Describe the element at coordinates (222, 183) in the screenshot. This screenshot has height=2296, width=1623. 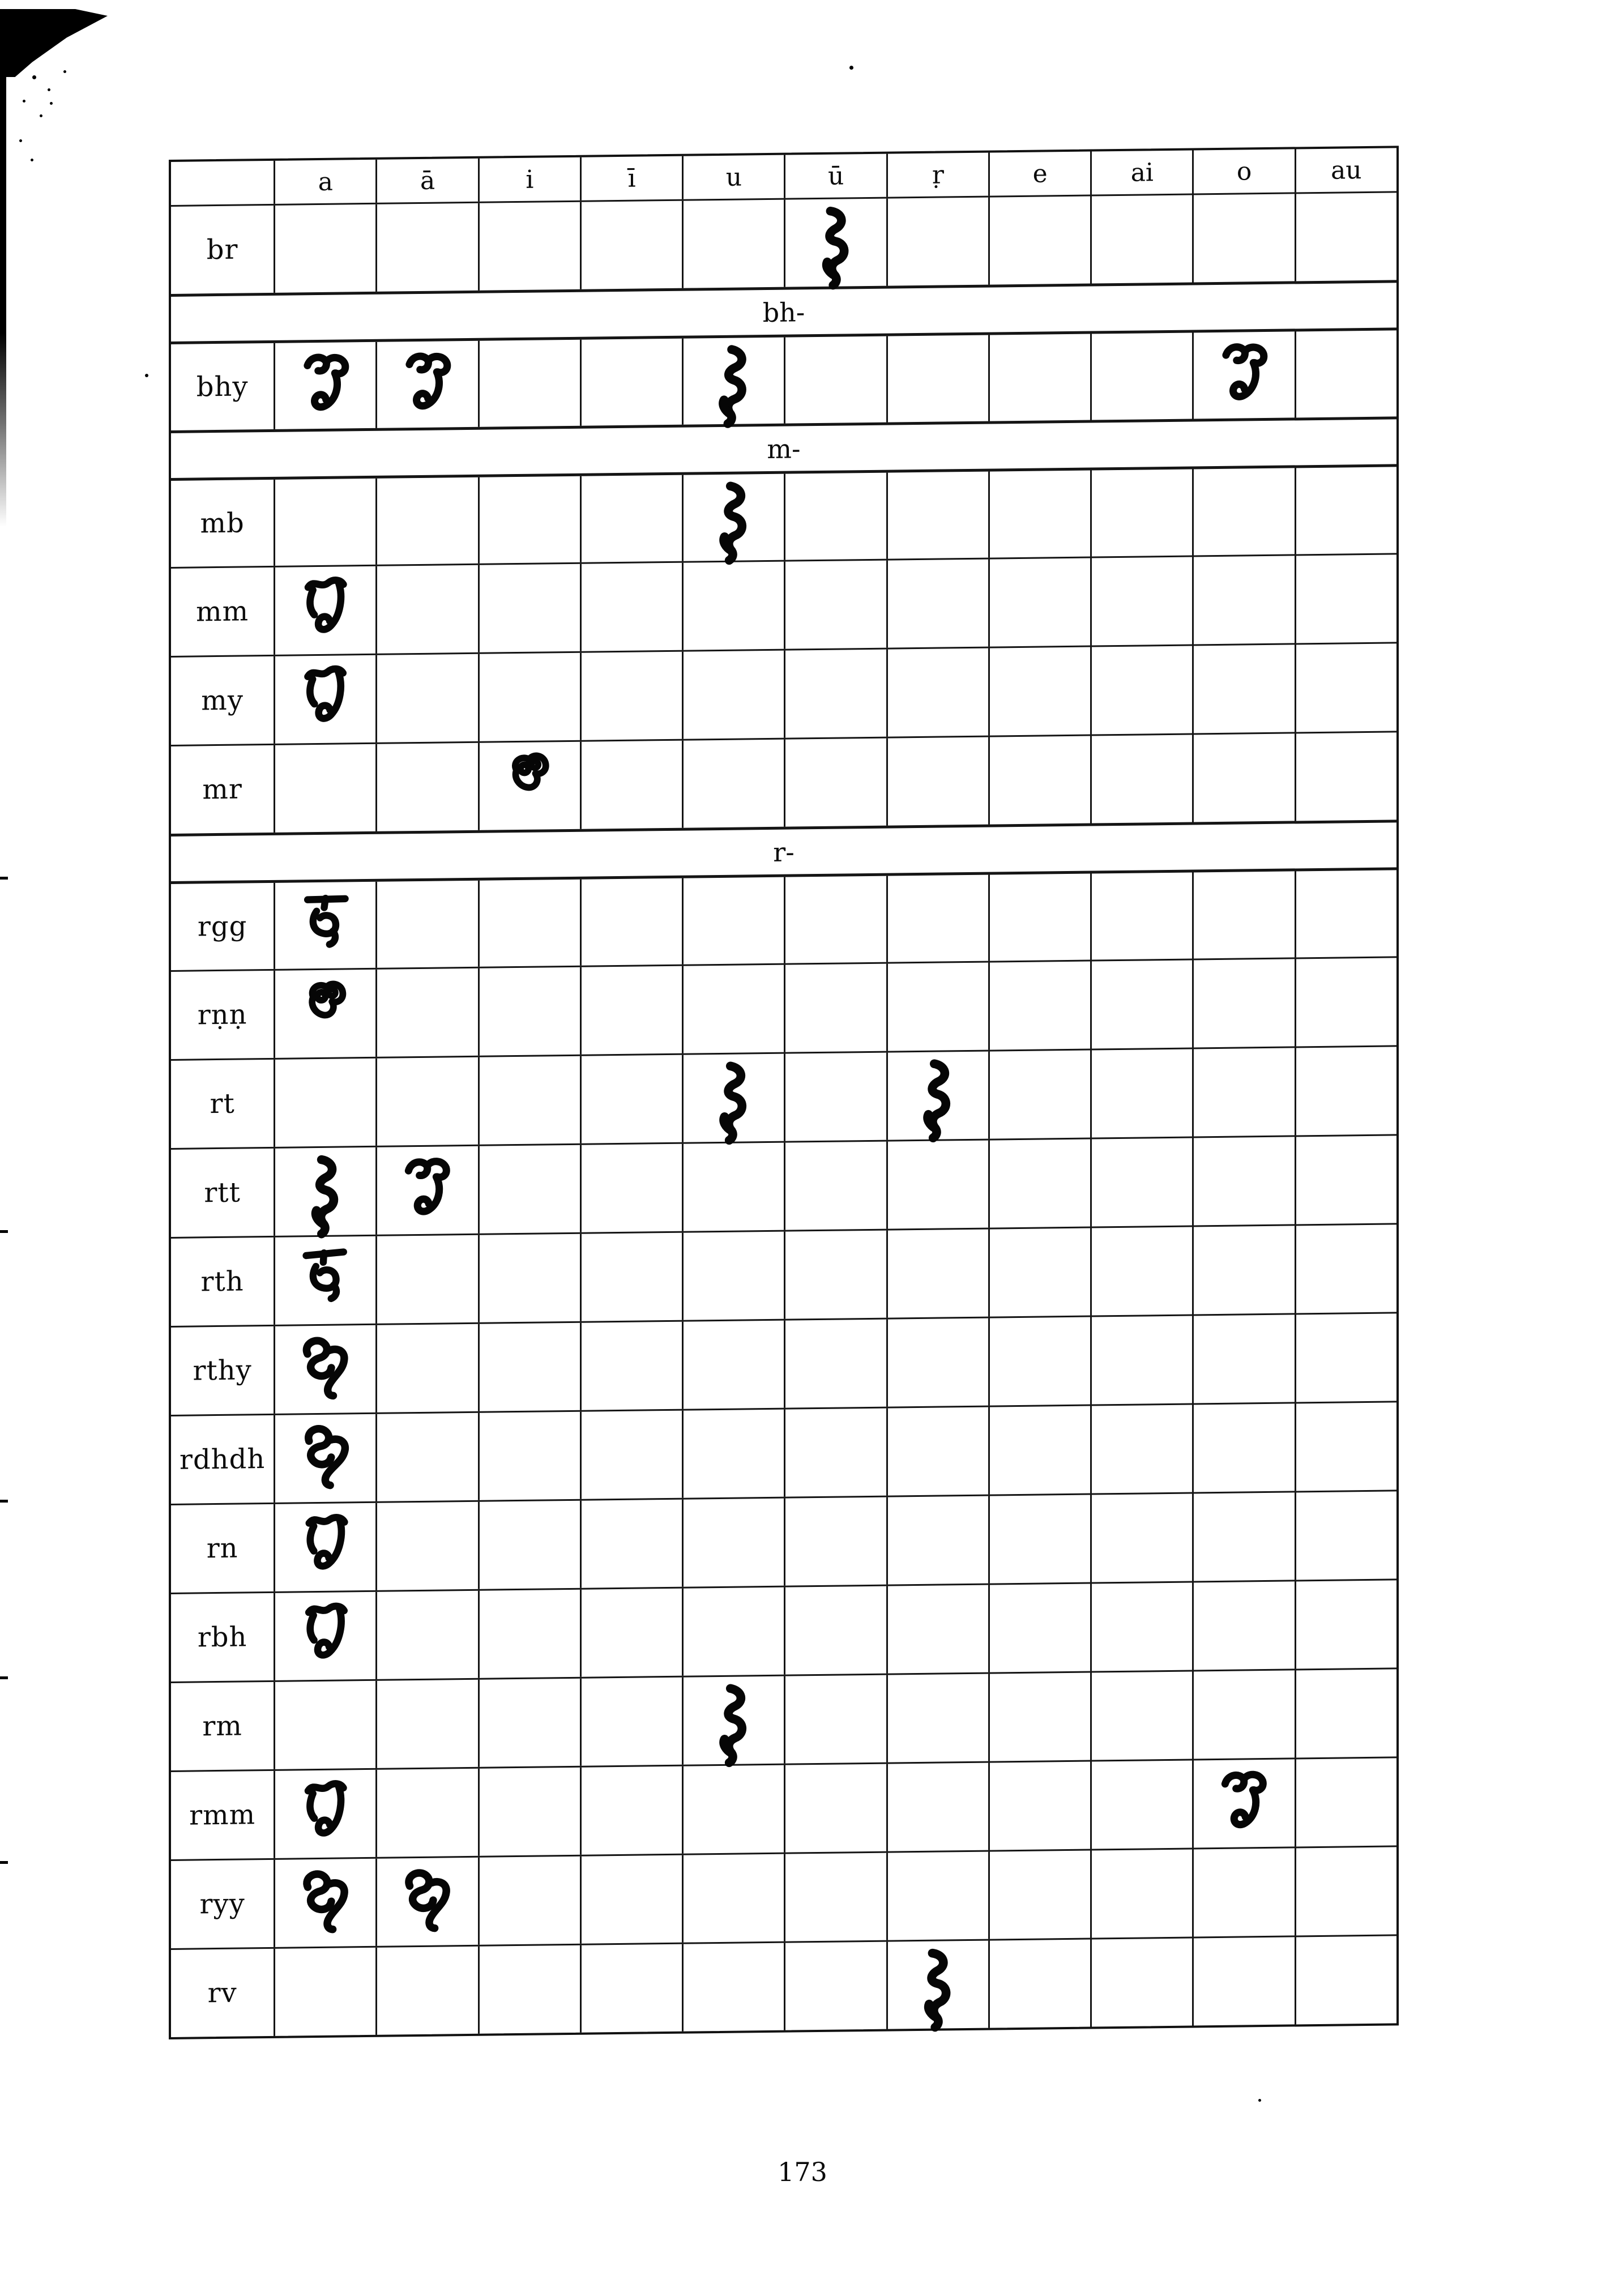
I see `corner-cell` at that location.